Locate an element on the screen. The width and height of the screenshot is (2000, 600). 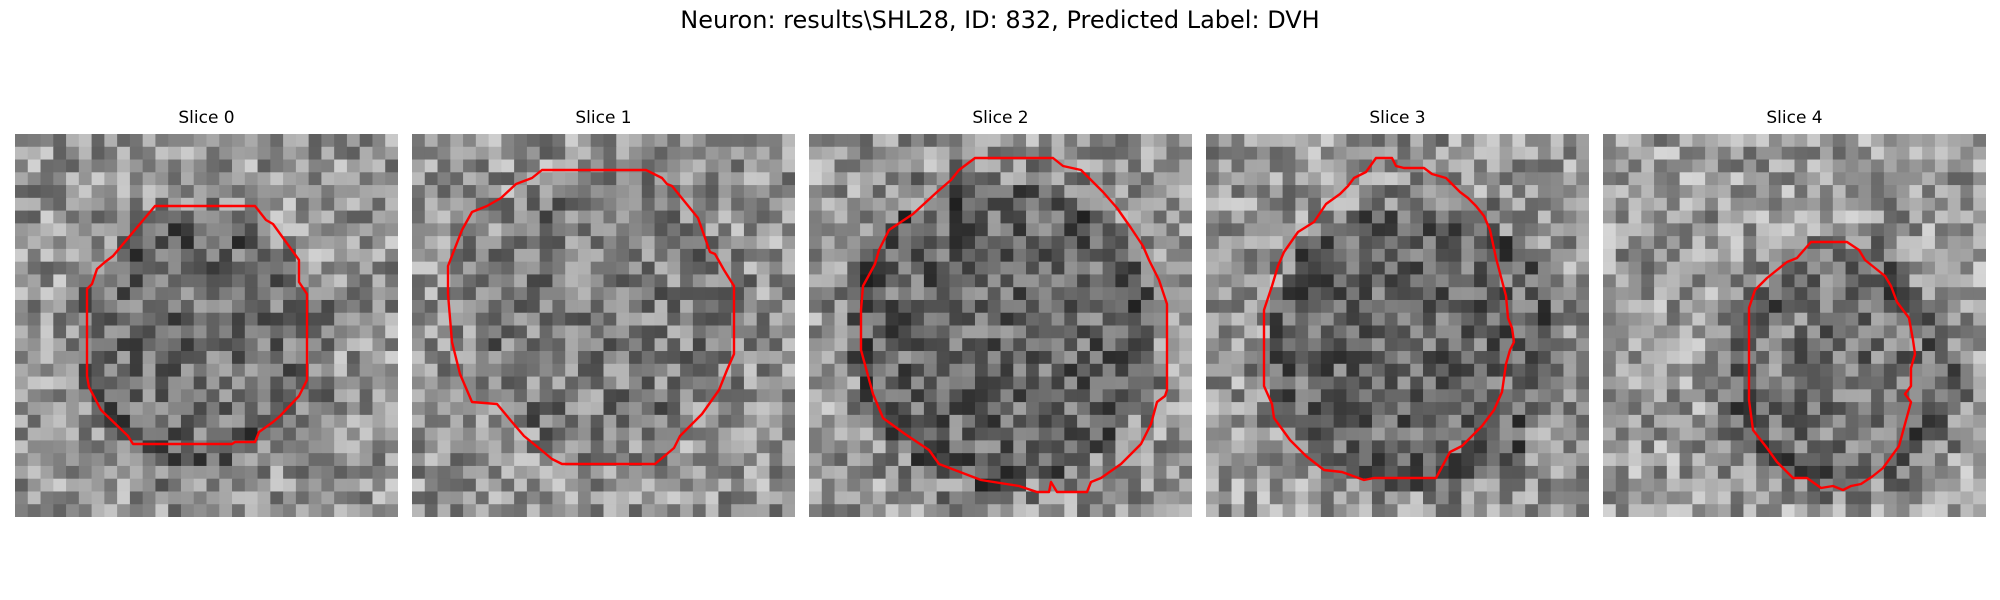
pixel-grid is located at coordinates (1794, 325).